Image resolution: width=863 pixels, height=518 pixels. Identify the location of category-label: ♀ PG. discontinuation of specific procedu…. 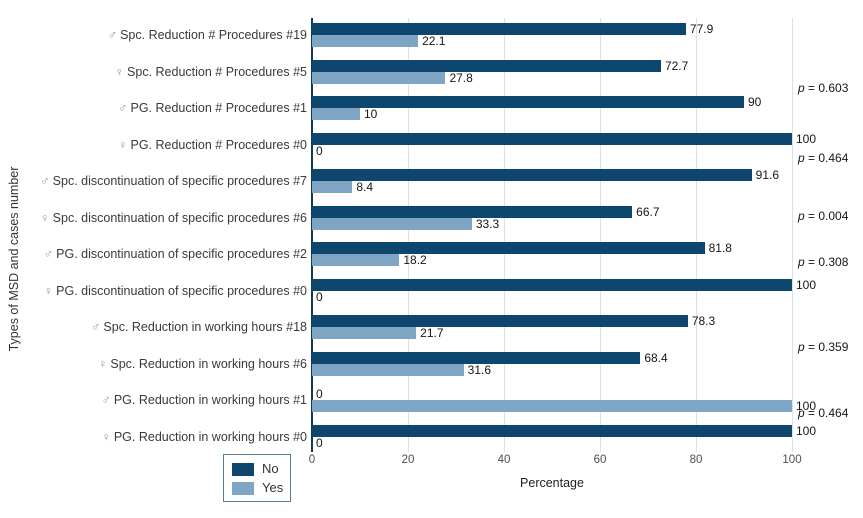
(175, 290).